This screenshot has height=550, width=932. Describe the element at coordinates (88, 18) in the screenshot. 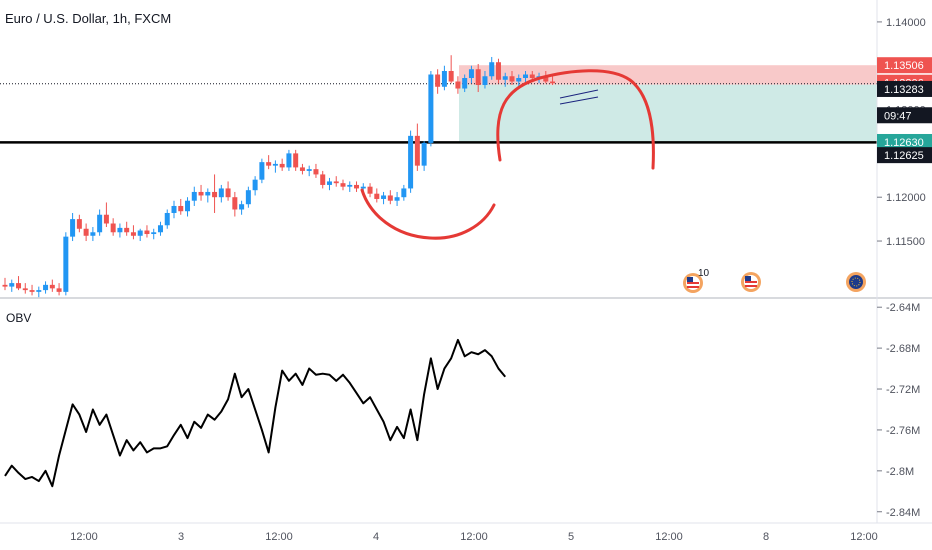

I see `chart-title: Euro / U.S. Dollar, 1h, FXCM` at that location.